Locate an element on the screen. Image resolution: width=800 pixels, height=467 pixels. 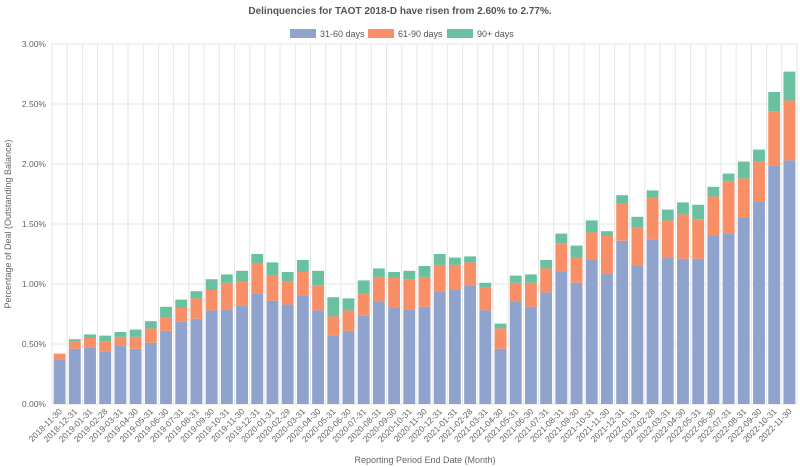
y-tick-label: 0.00% is located at coordinates (34, 404).